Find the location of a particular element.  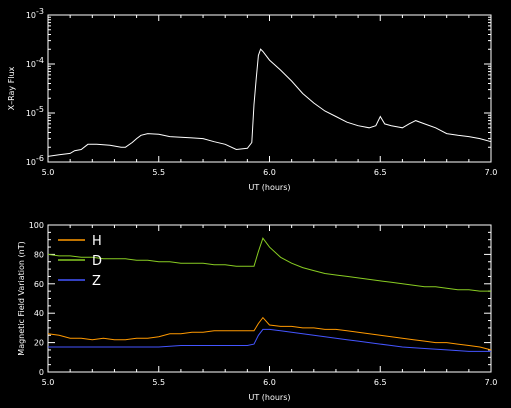

xray-x-tick-label: 5.0 is located at coordinates (48, 172).